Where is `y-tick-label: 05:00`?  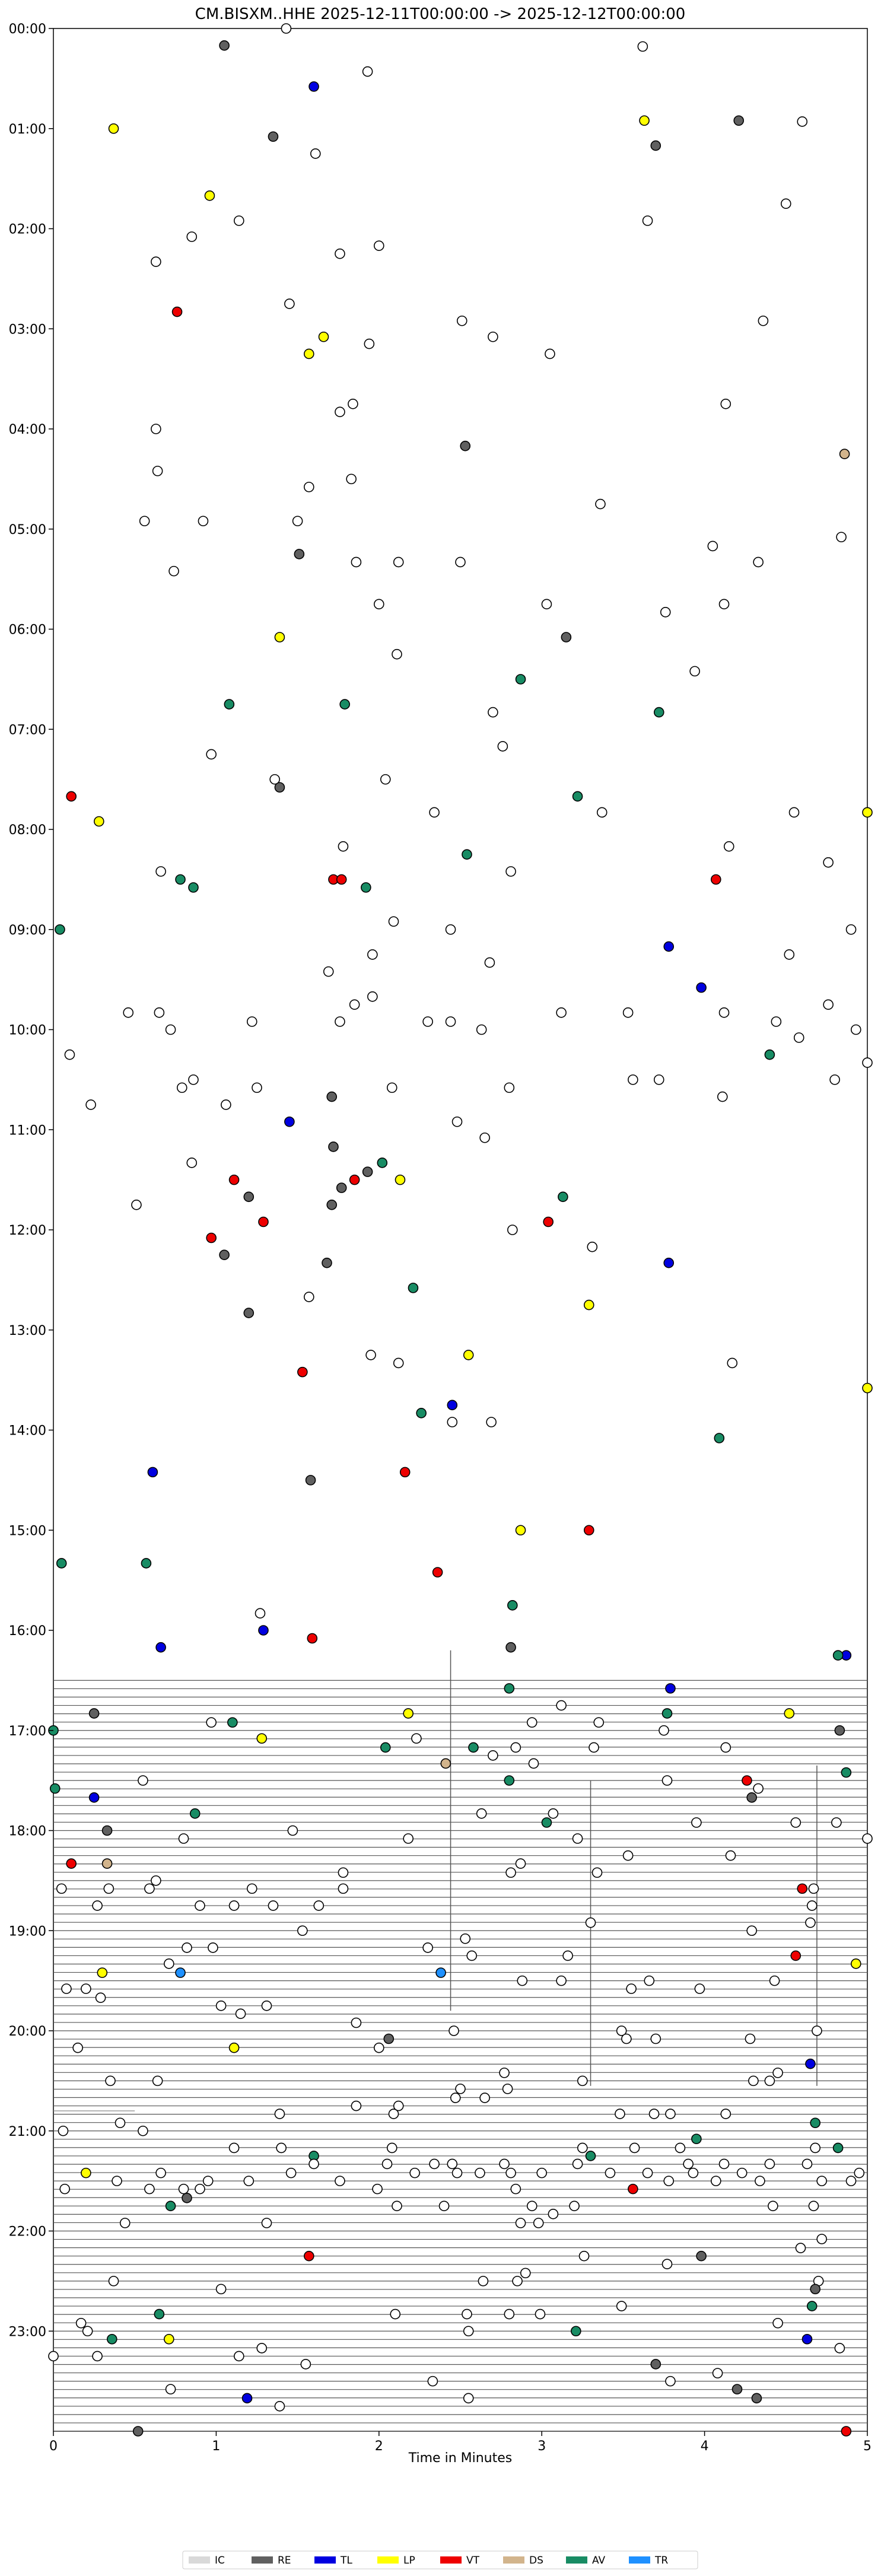 y-tick-label: 05:00 is located at coordinates (27, 530).